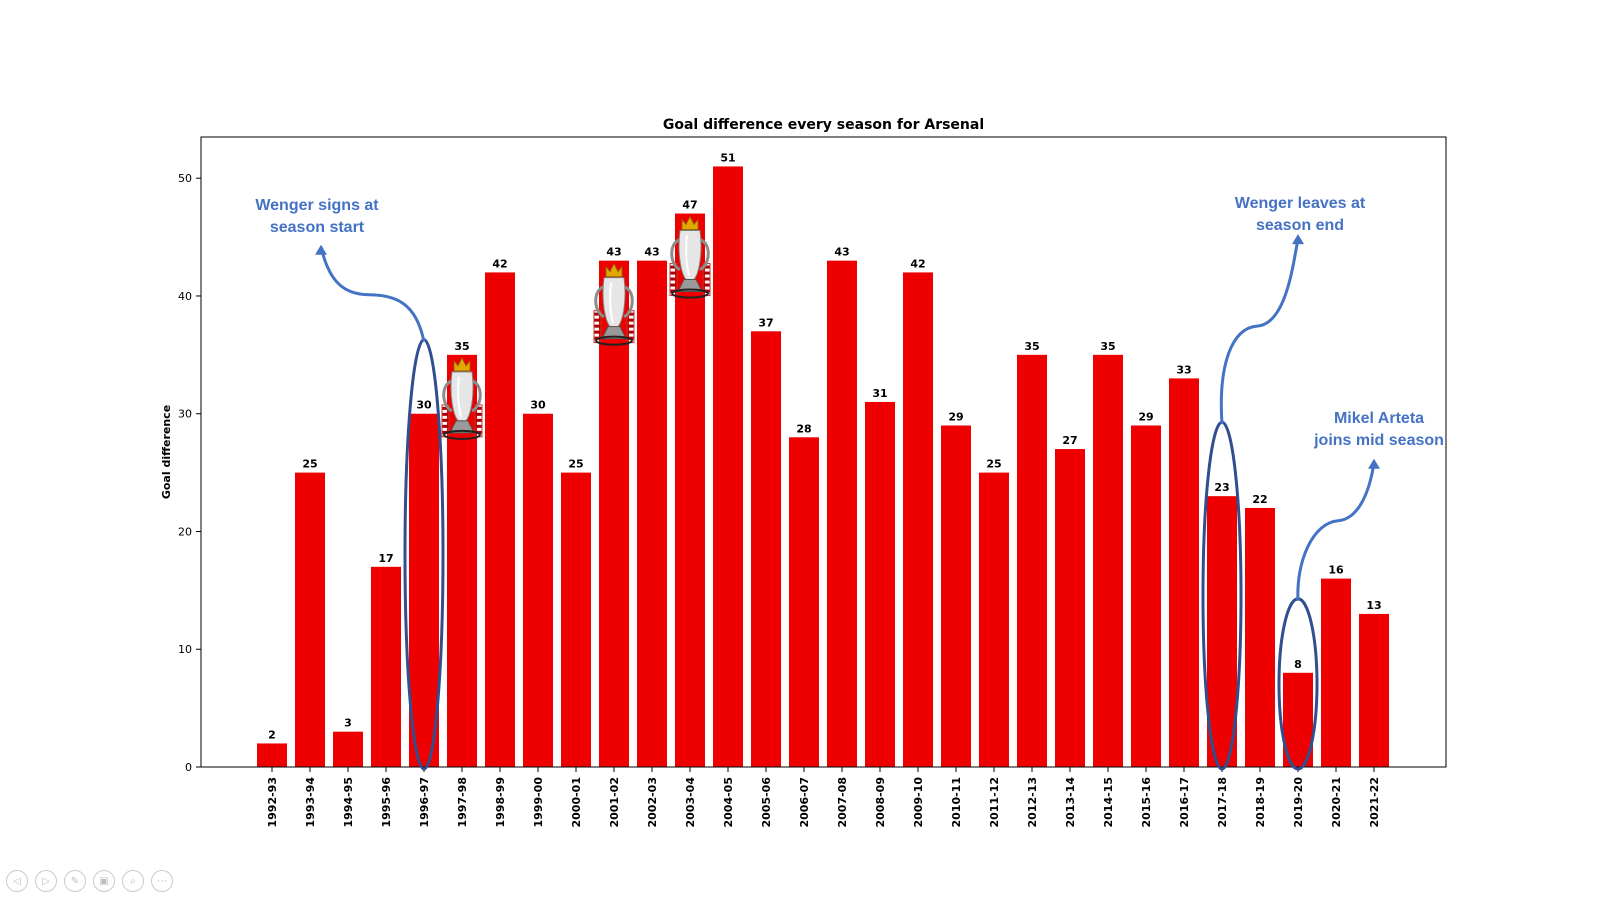  What do you see at coordinates (651, 252) in the screenshot?
I see `value-label-2002-03: 43` at bounding box center [651, 252].